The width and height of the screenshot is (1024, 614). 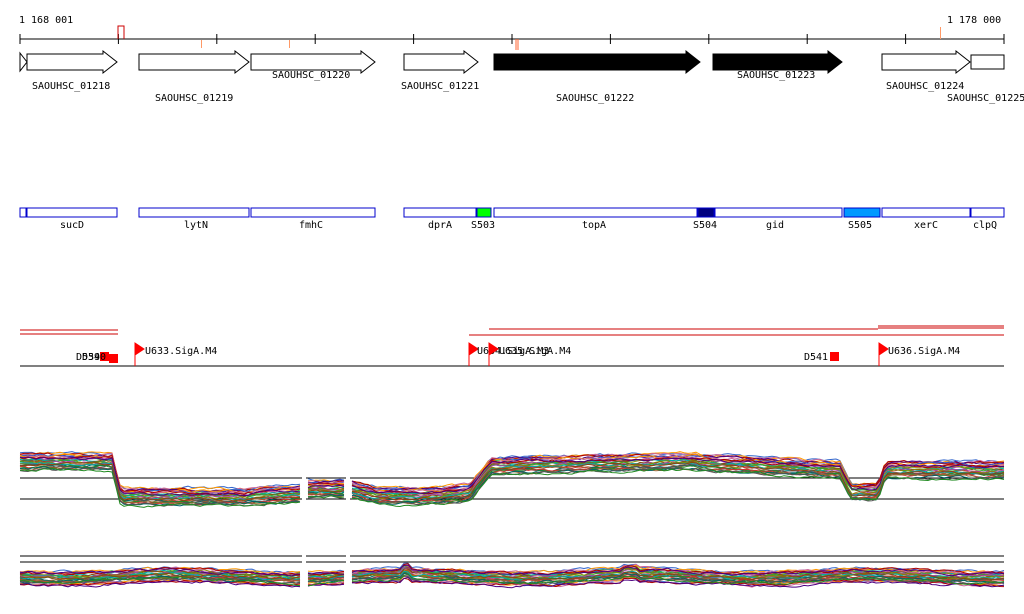 I want to click on feature-box-s503, so click(x=484, y=212).